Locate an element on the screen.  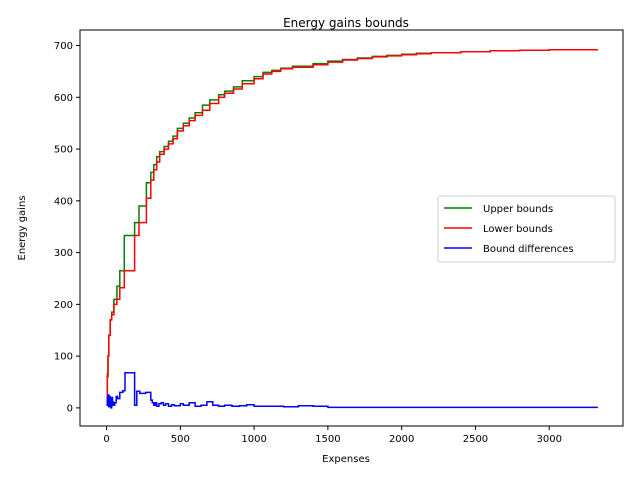
x-tick-label: 2500 is located at coordinates (475, 439).